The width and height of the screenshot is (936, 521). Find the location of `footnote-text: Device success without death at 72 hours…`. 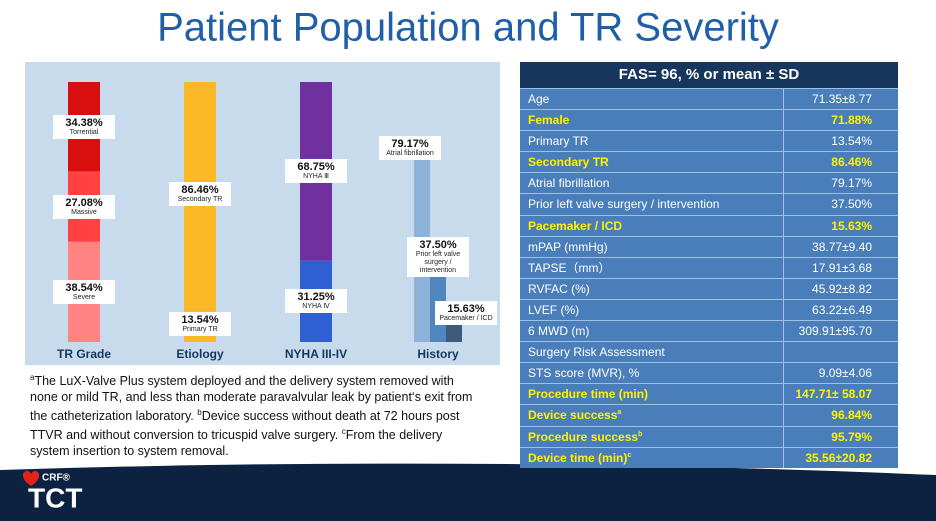

footnote-text: Device success without death at 72 hours… is located at coordinates (245, 426).